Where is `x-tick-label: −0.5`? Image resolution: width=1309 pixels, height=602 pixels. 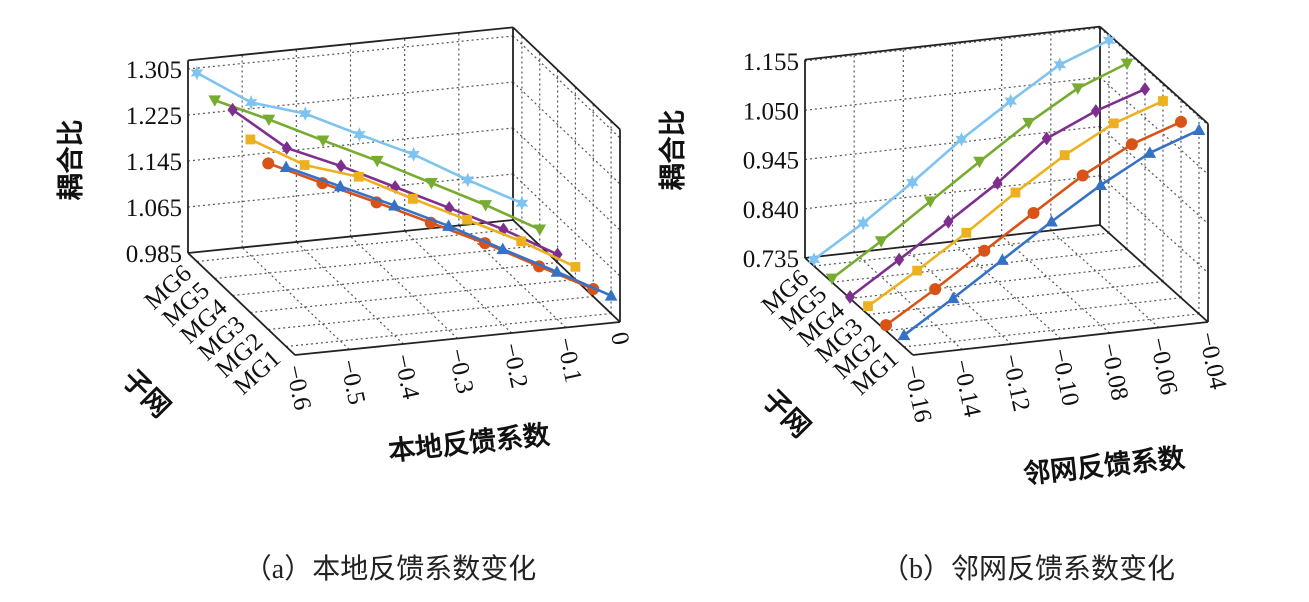 x-tick-label: −0.5 is located at coordinates (352, 382).